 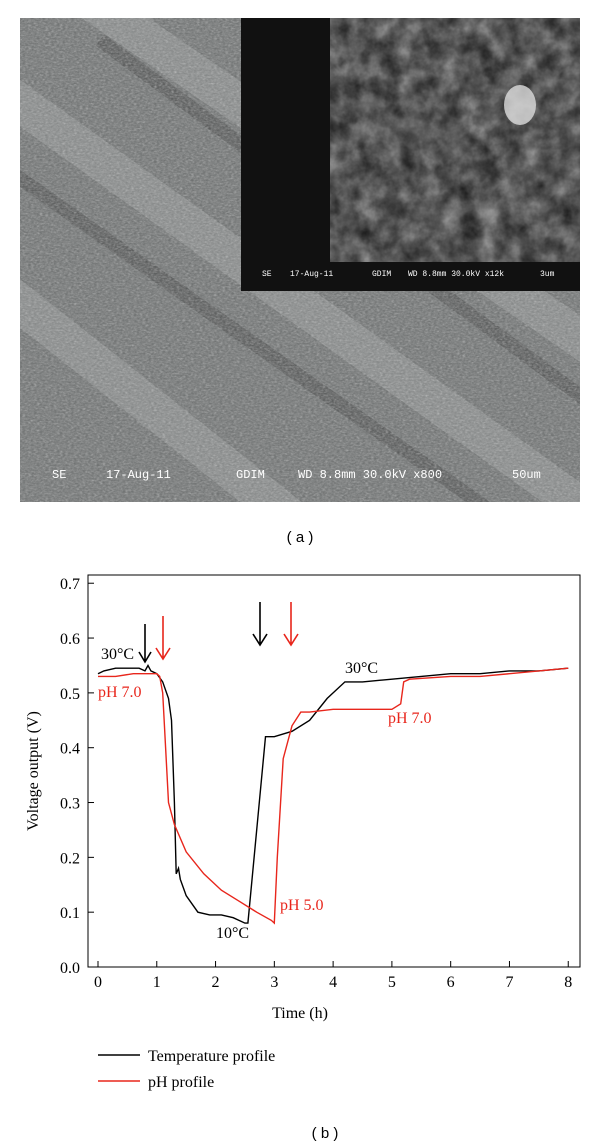 I want to click on x-tick-label: 4, so click(x=333, y=982).